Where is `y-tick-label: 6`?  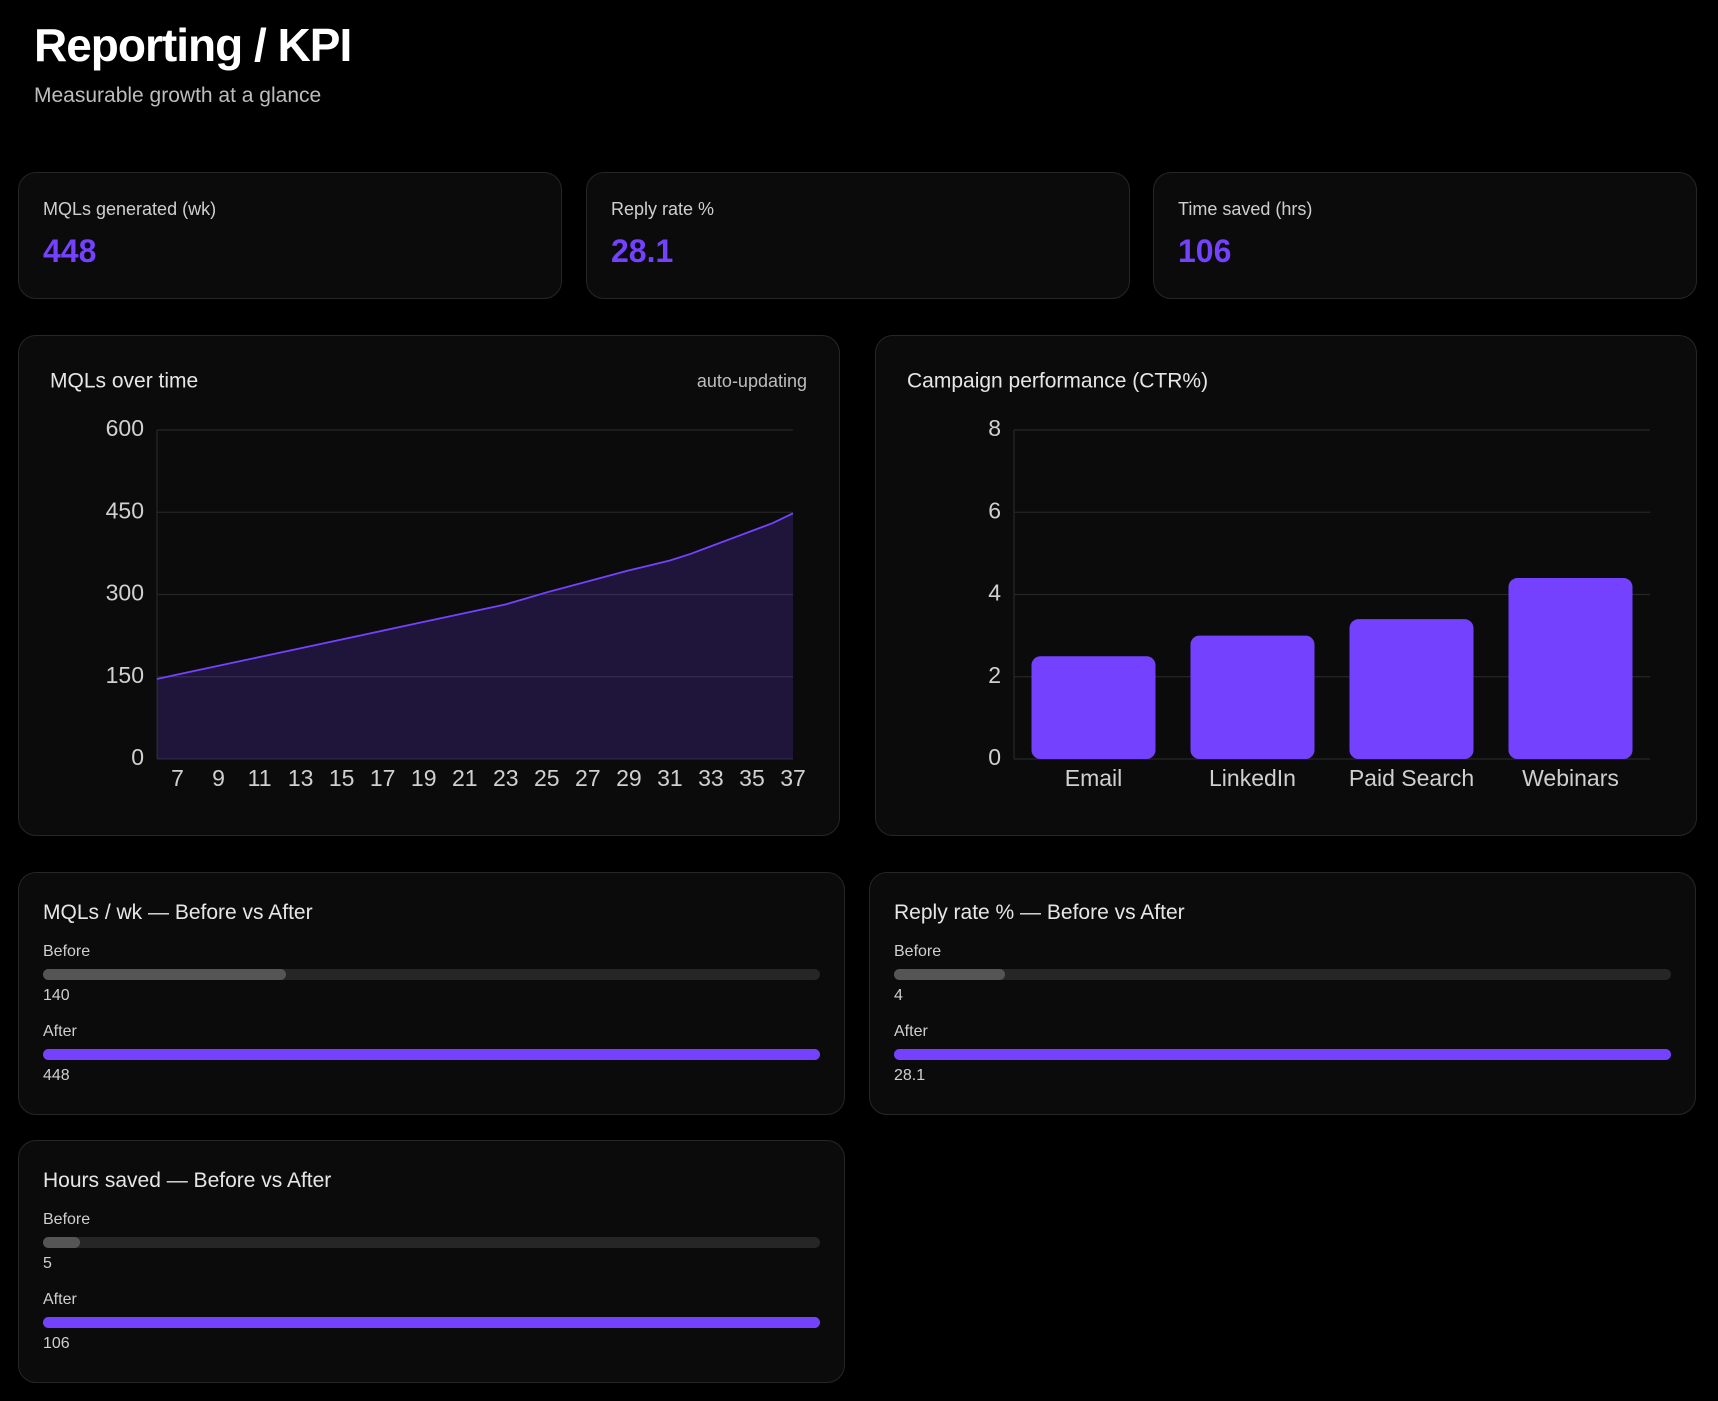
y-tick-label: 6 is located at coordinates (994, 510).